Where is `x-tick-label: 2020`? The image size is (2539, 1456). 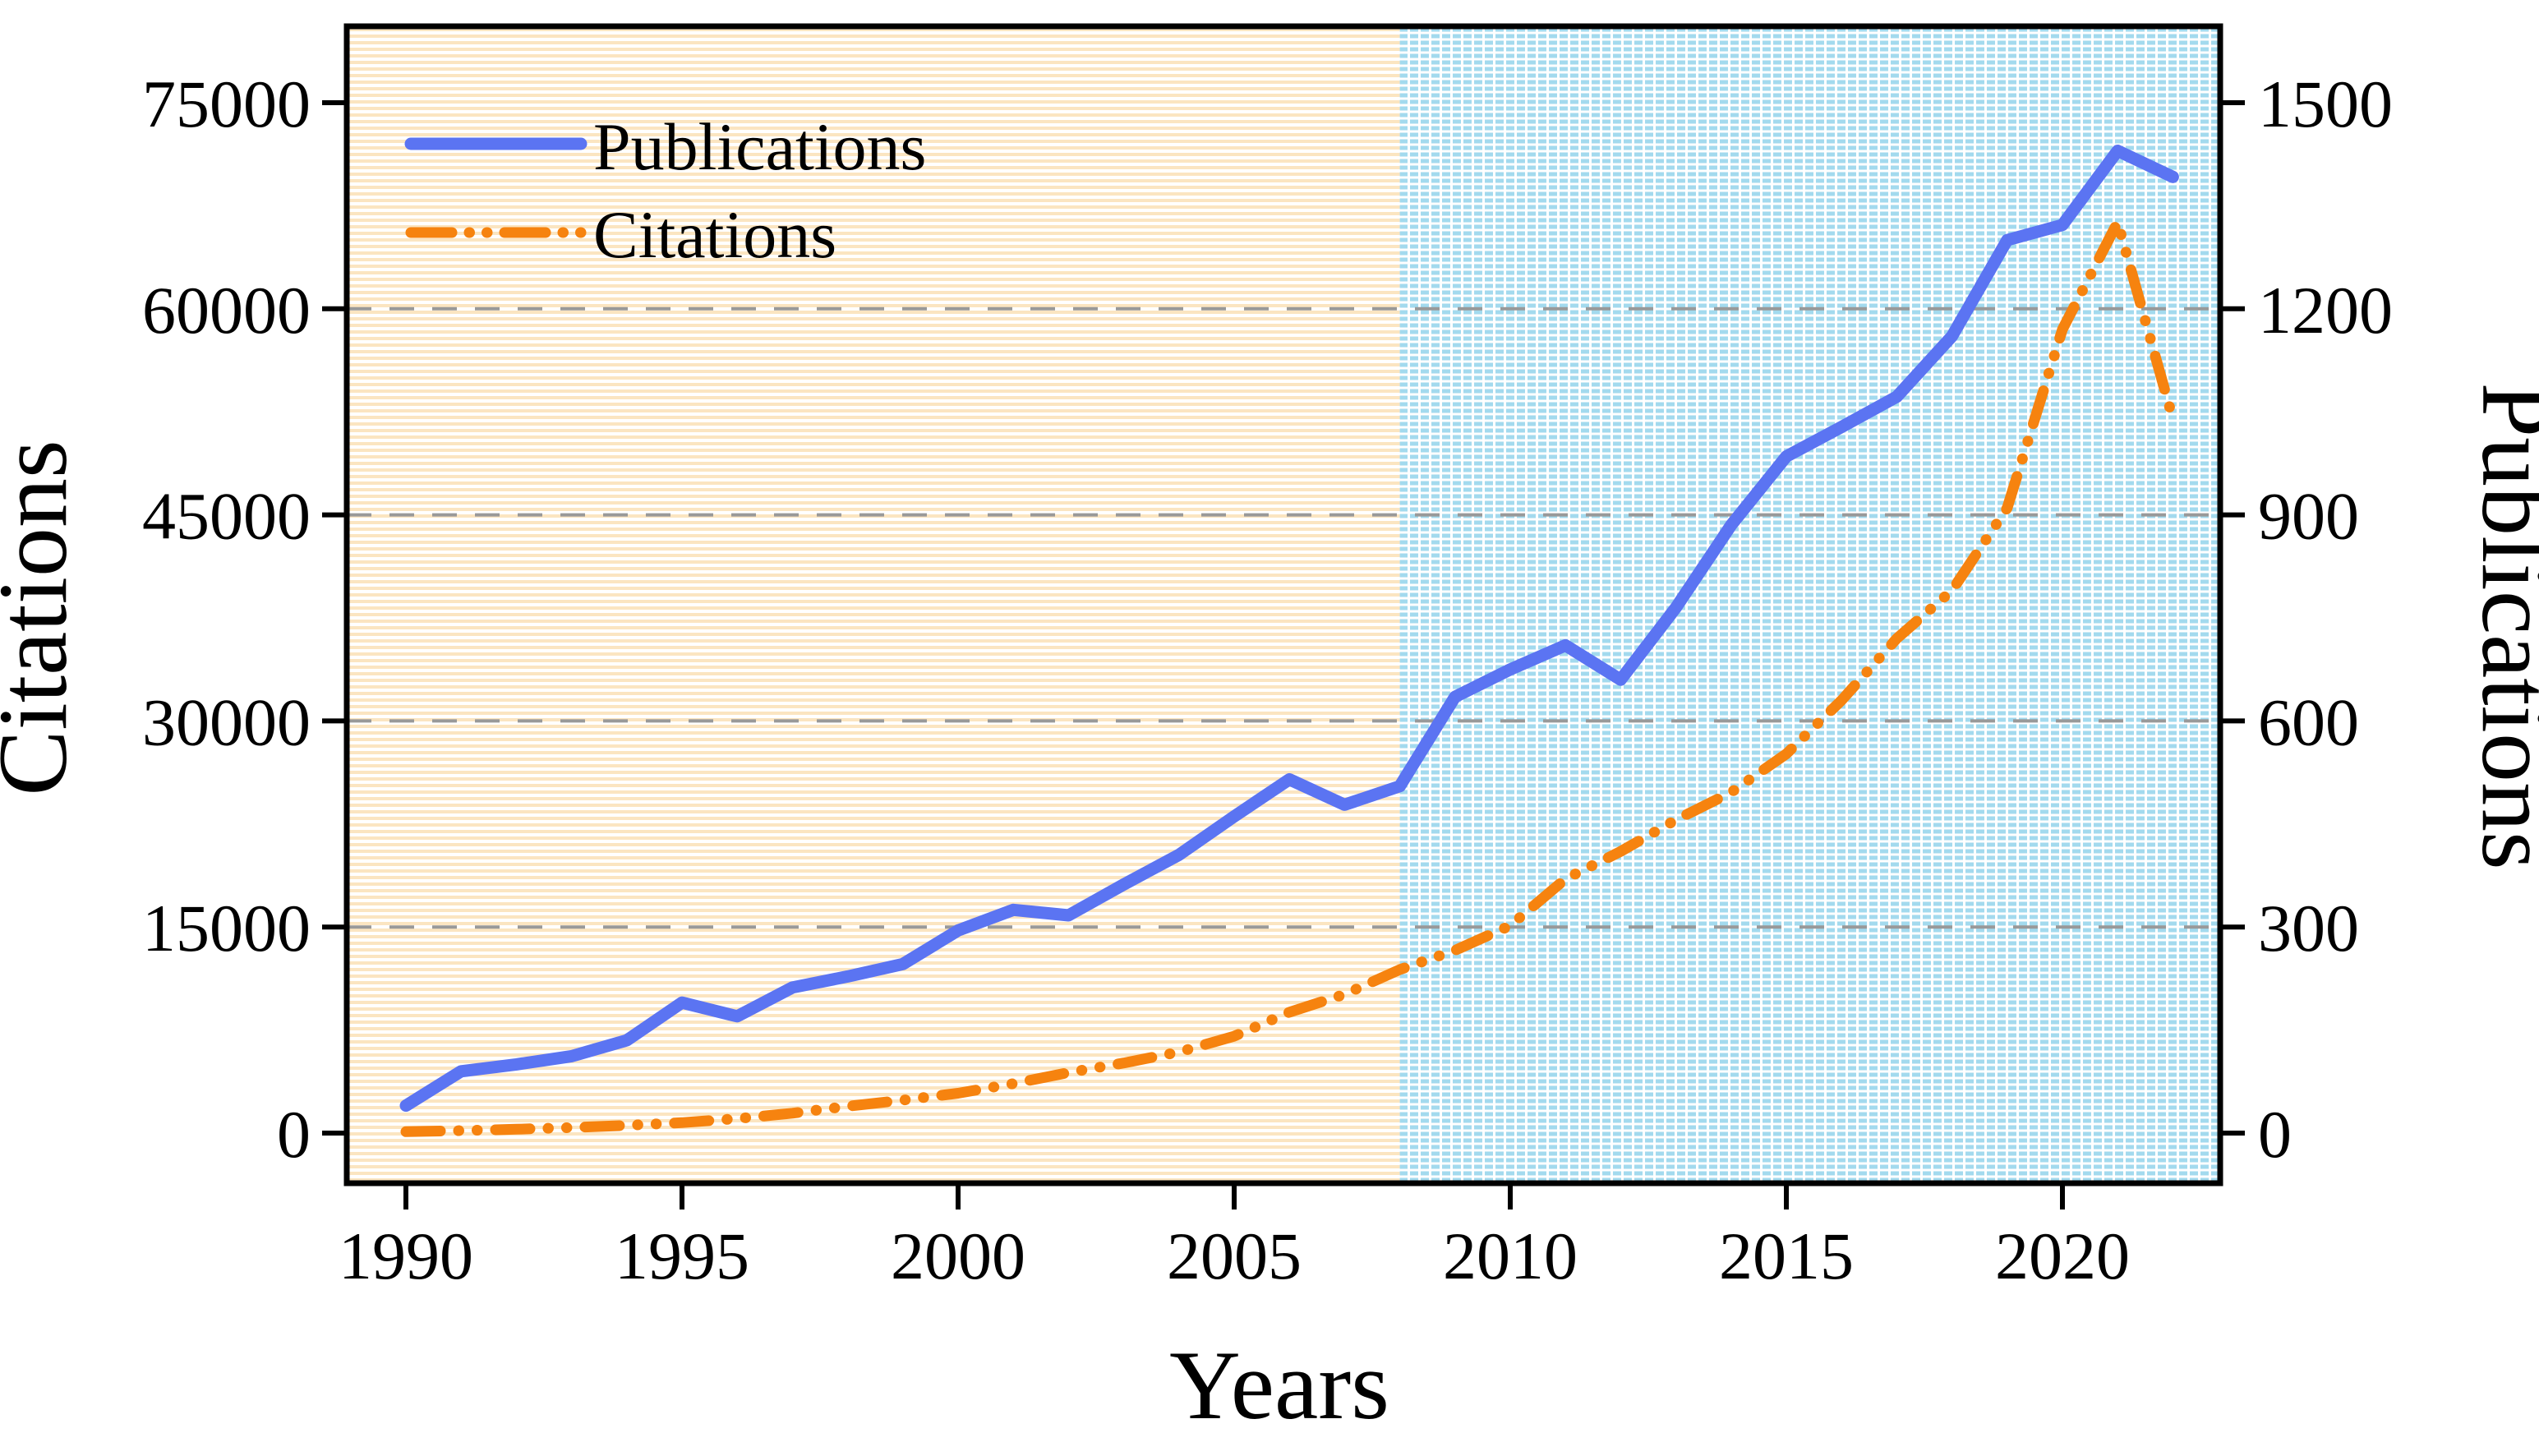
x-tick-label: 2020 is located at coordinates (2062, 1256).